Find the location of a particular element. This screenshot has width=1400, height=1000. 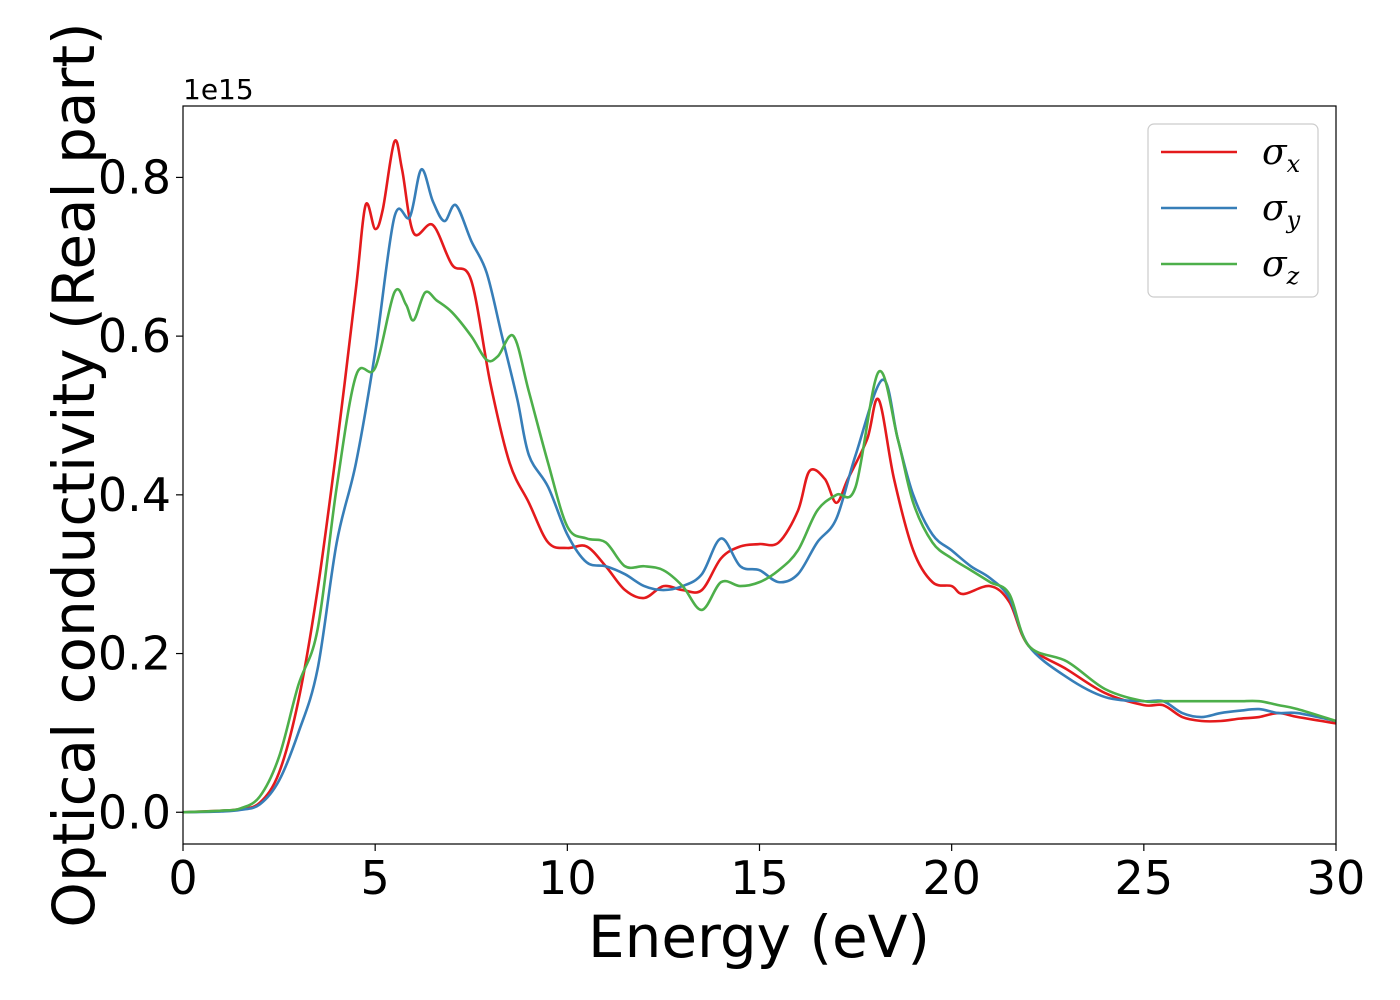

legend-label-sigma-y: σy is located at coordinates (1281, 211).